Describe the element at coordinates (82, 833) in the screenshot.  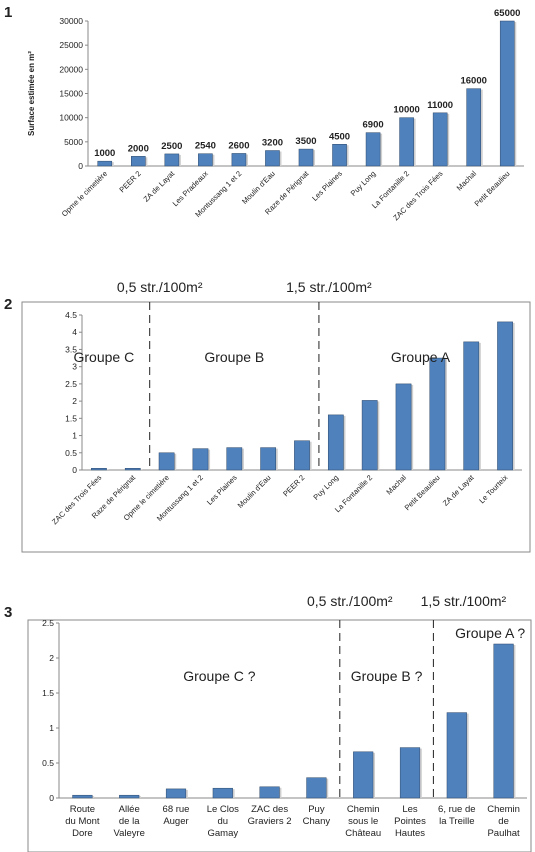
I see `chart-3-category-label: Dore` at that location.